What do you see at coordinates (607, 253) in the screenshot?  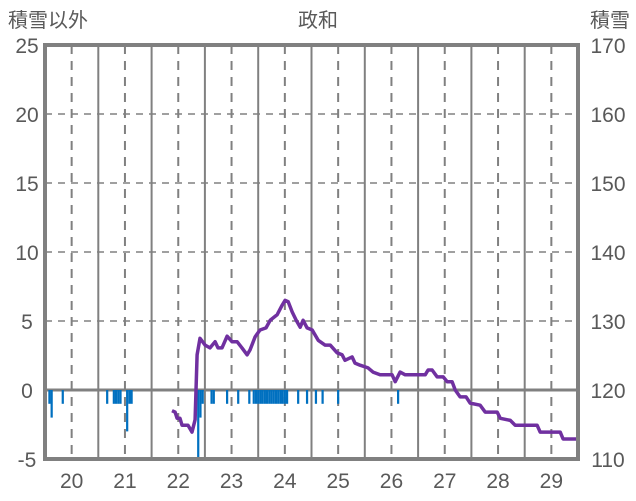 I see `right-tick-label: 140` at bounding box center [607, 253].